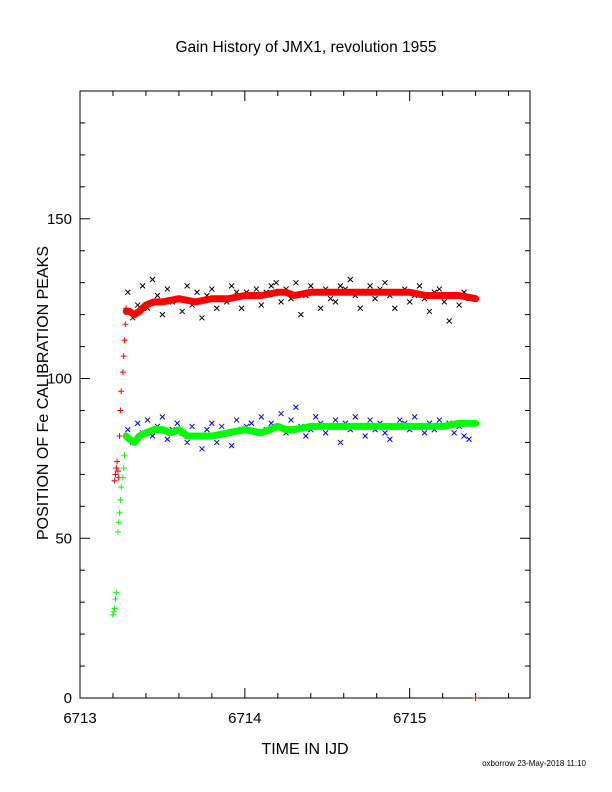 This screenshot has height=792, width=612. I want to click on fit-line, so click(301, 303).